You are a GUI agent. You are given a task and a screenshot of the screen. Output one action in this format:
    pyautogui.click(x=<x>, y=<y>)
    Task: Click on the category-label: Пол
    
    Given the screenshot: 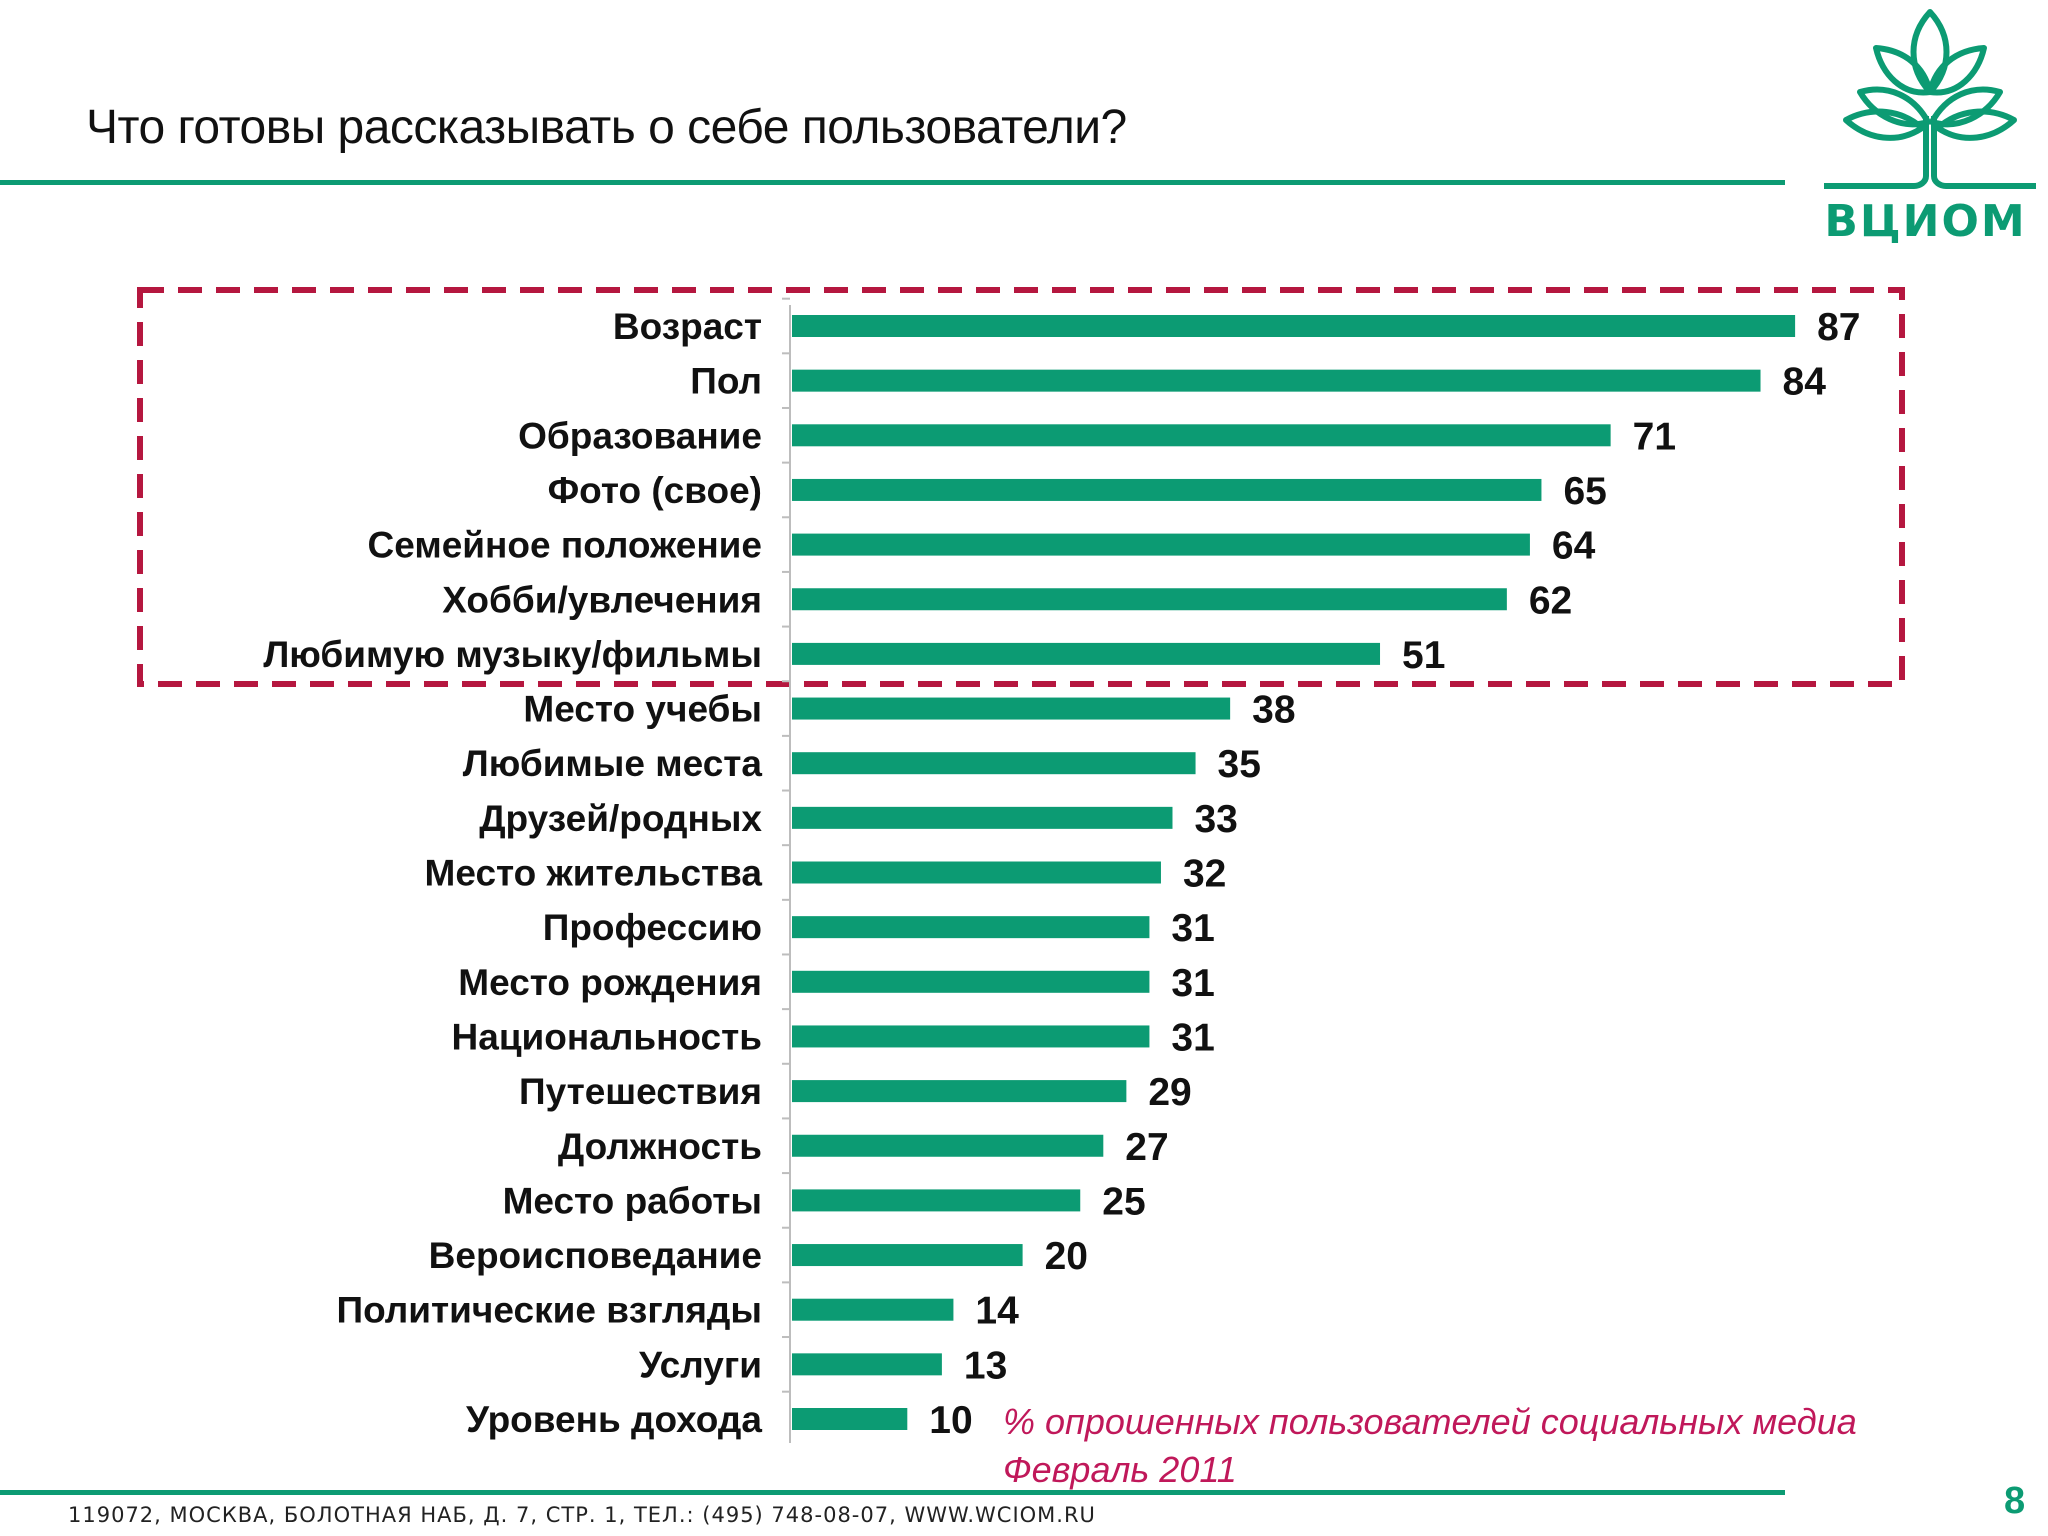 What is the action you would take?
    pyautogui.click(x=726, y=381)
    